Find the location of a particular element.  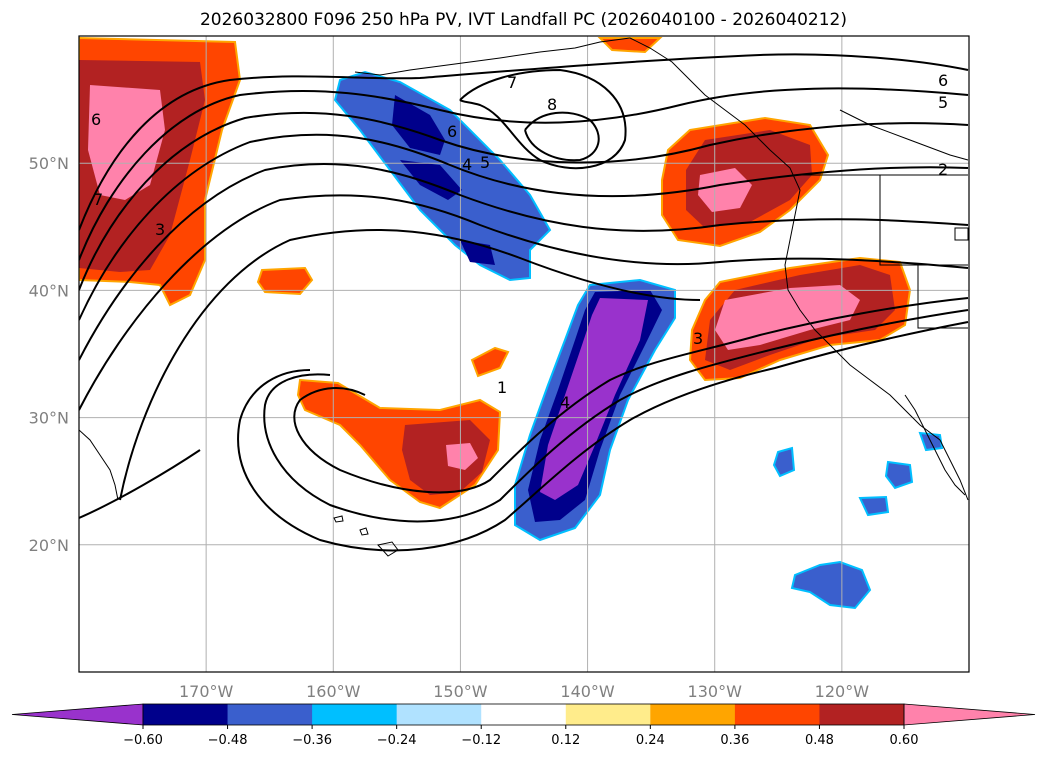

lon-tick-labels: 170°W 160°W 150°W 140°W 130°W 120°W is located at coordinates (524, 691).